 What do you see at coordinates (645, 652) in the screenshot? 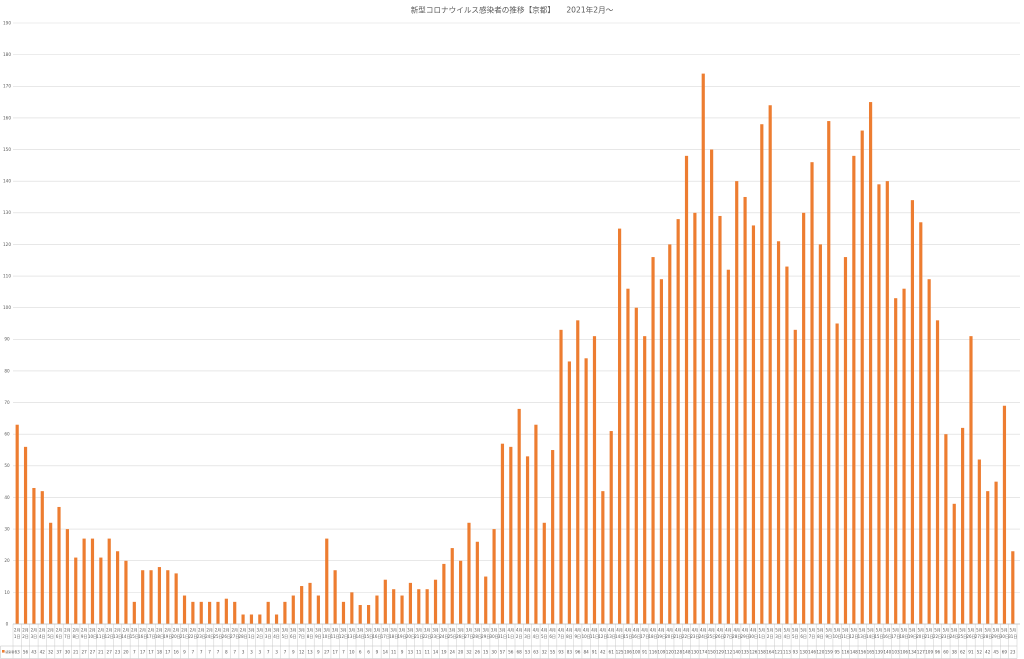
I see `table-value: 91` at bounding box center [645, 652].